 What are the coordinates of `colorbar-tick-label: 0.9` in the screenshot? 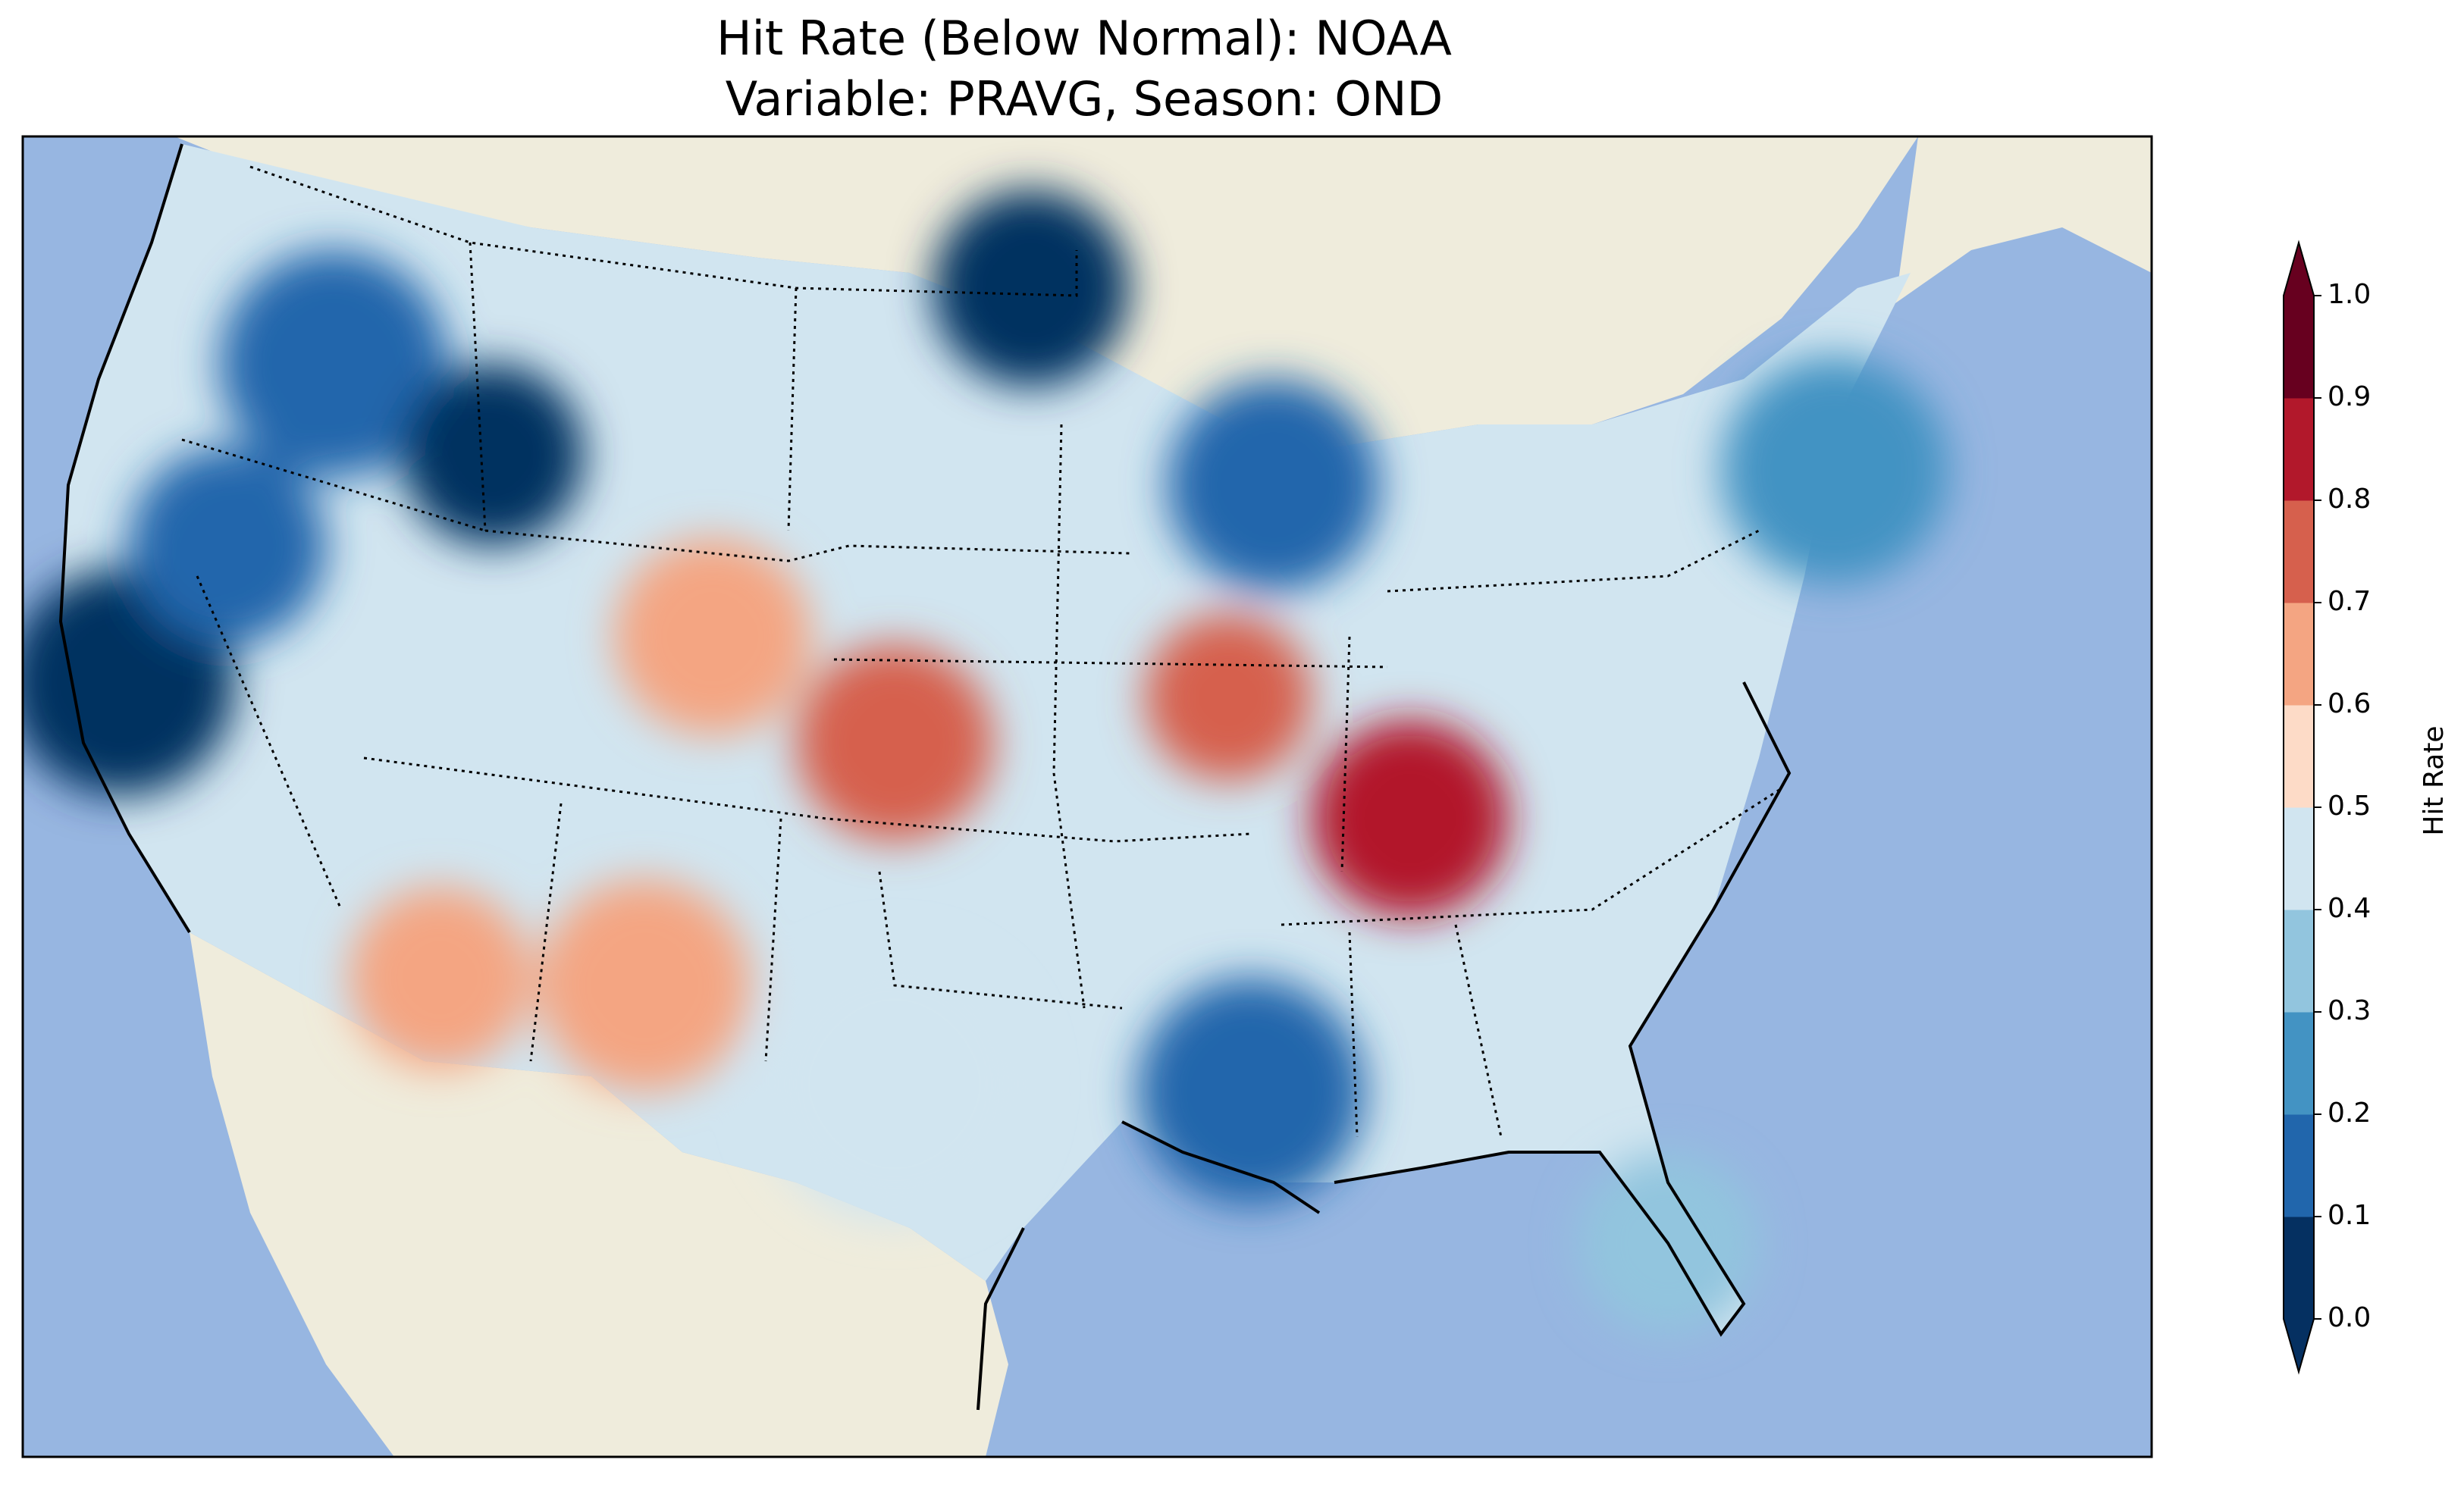 It's located at (2350, 396).